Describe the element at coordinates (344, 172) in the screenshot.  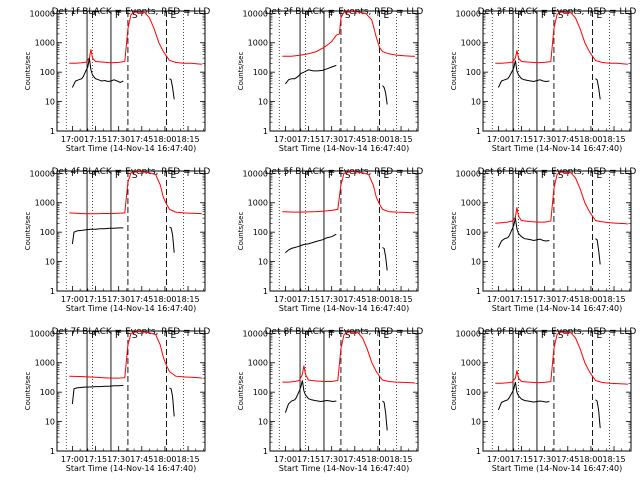
I see `panel-title: Det 5f BLACK = Events, RED = LLD` at that location.